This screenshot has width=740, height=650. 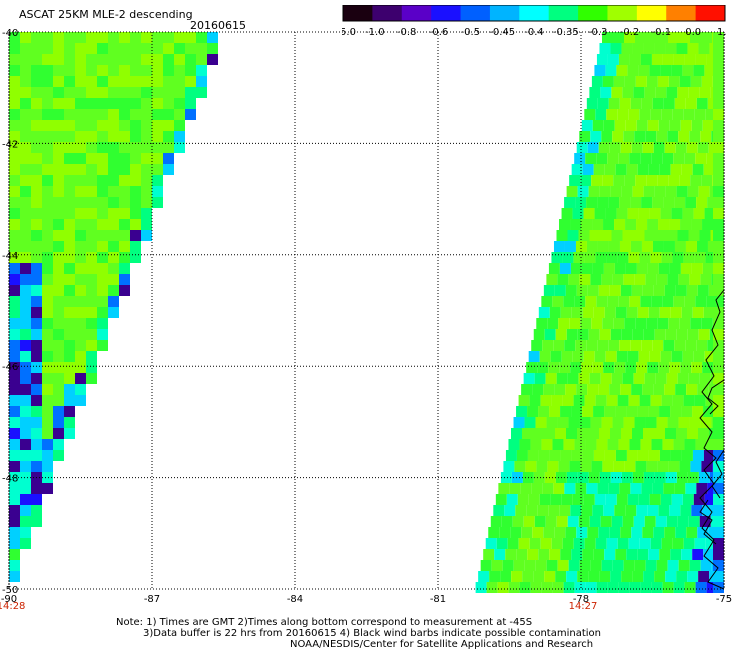 I want to click on colorbar-tick-label: -1.0, so click(x=375, y=32).